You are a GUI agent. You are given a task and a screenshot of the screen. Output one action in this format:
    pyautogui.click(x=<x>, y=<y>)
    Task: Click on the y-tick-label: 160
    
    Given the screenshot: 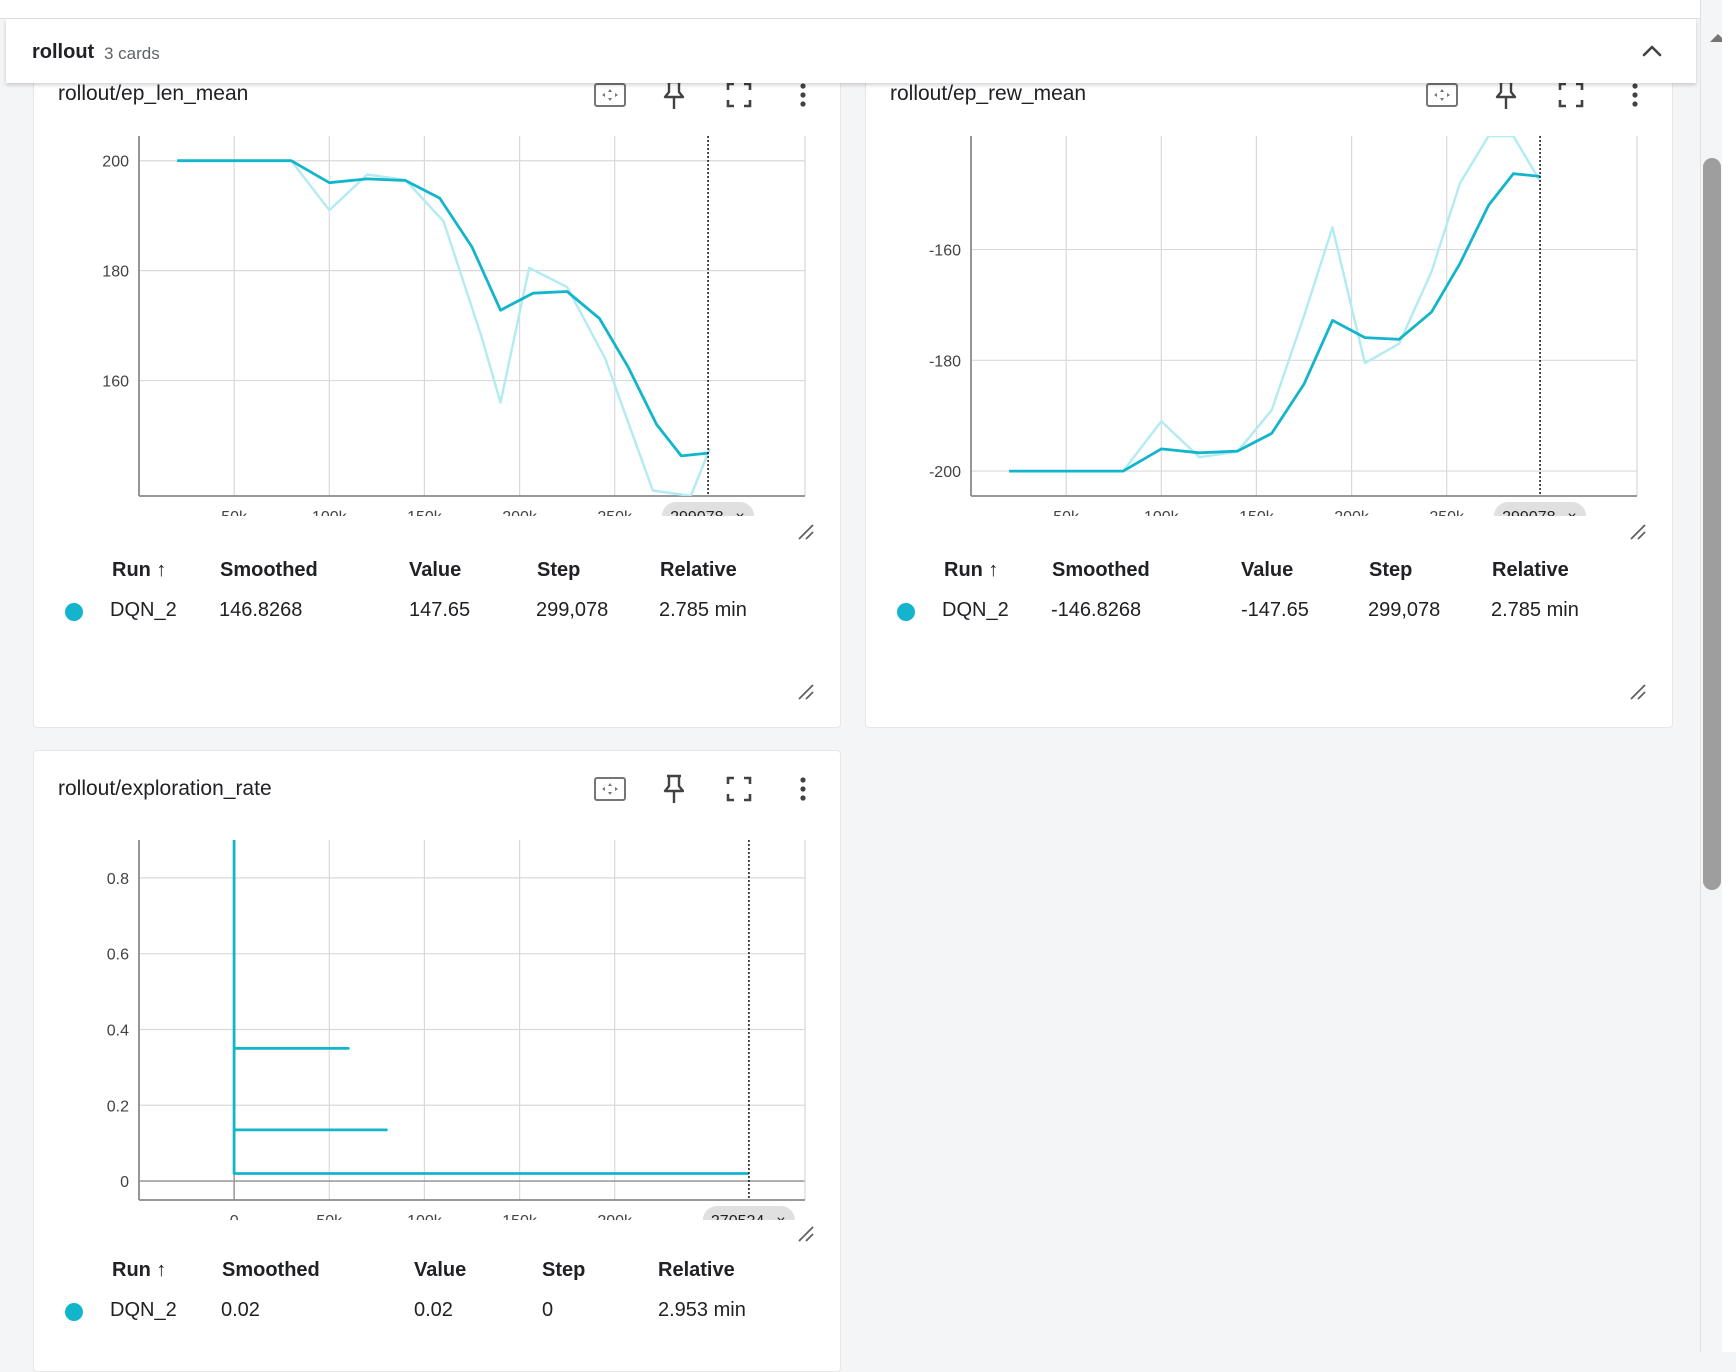 What is the action you would take?
    pyautogui.click(x=115, y=382)
    